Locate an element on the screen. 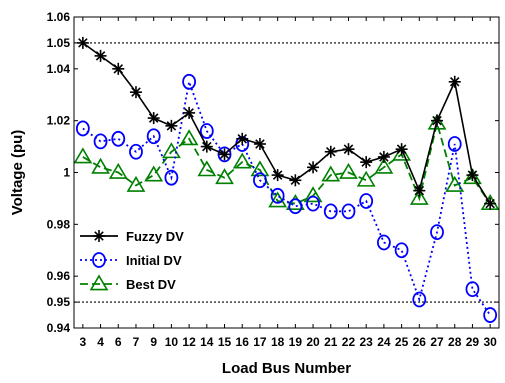 This screenshot has width=505, height=383. x-tick-label: 7 is located at coordinates (136, 342).